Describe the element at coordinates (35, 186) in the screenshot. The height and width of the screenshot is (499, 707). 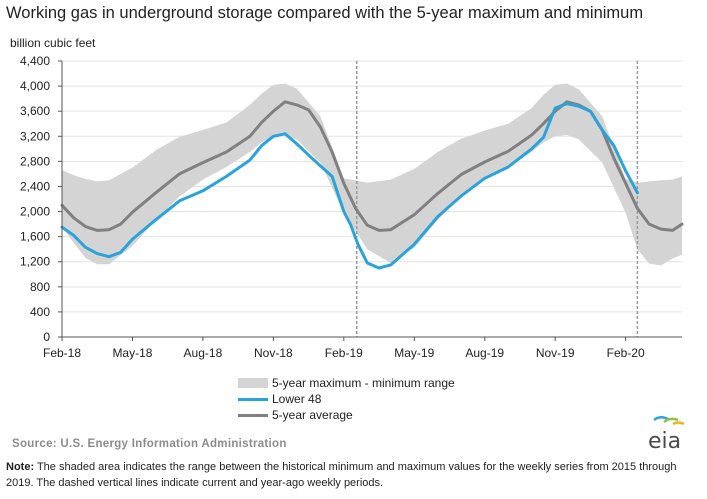
I see `y-tick-label-6: 2,400` at that location.